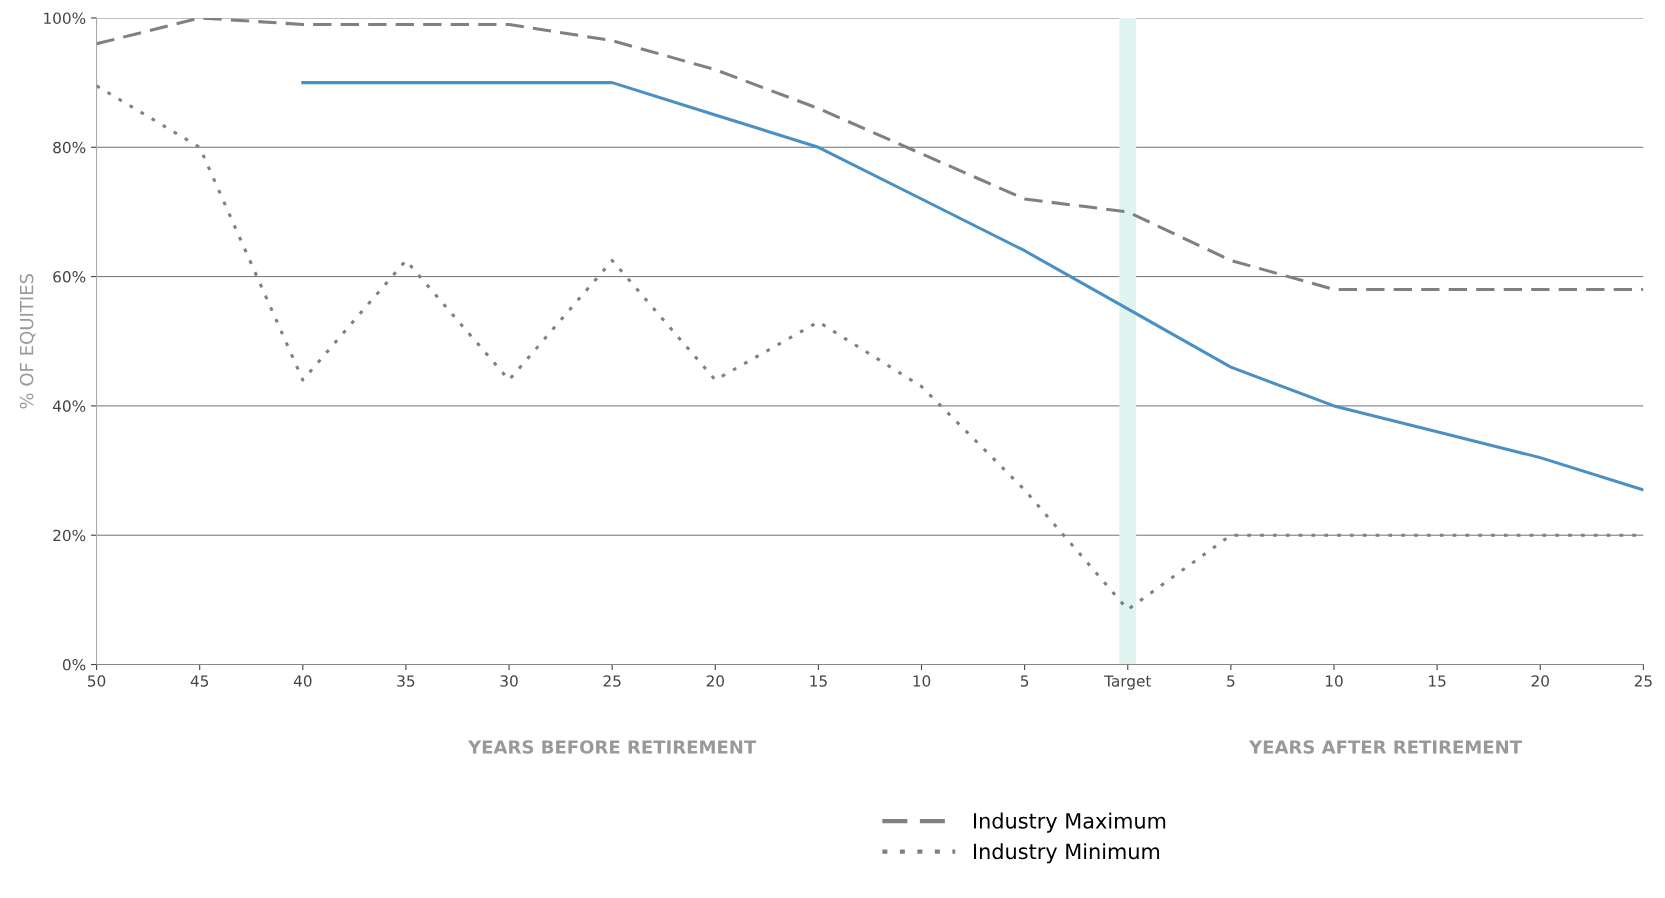  I want to click on x-tick-label: 40, so click(302, 681).